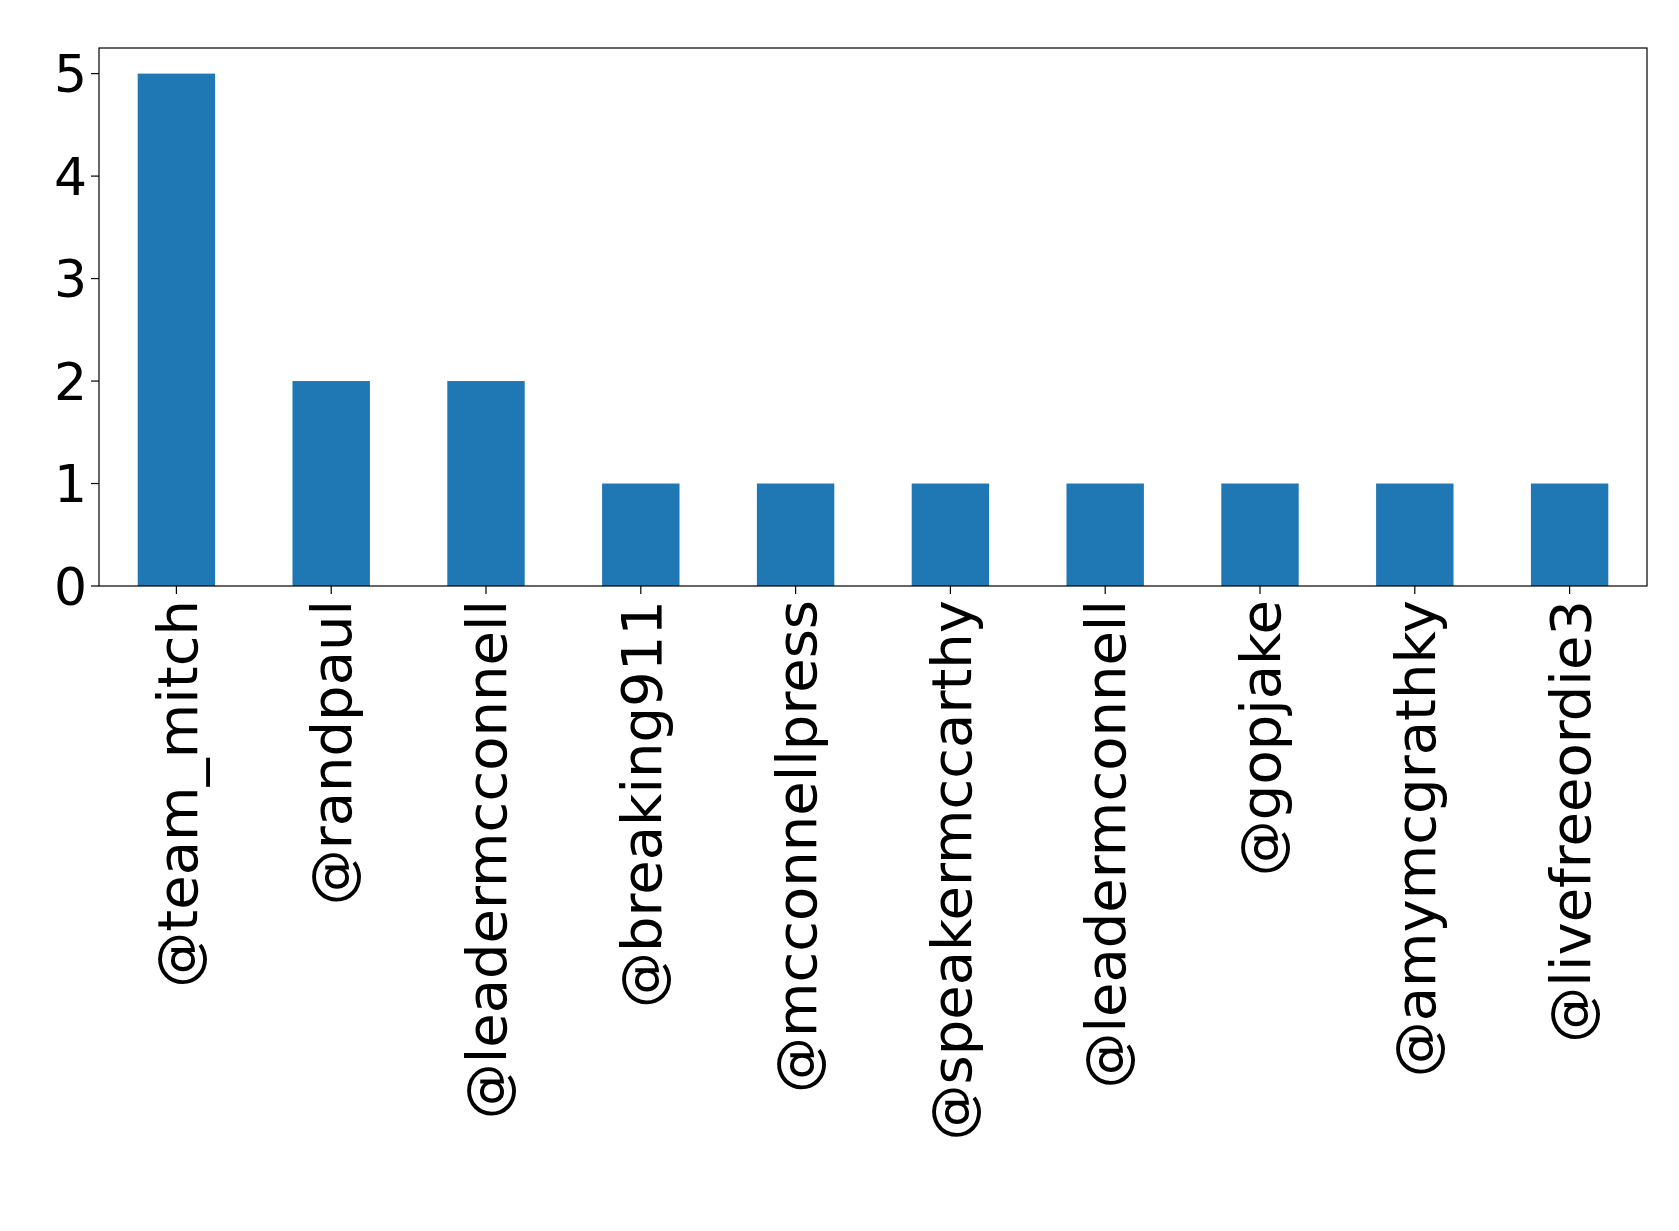  Describe the element at coordinates (70, 381) in the screenshot. I see `y-tick-label: 2` at that location.